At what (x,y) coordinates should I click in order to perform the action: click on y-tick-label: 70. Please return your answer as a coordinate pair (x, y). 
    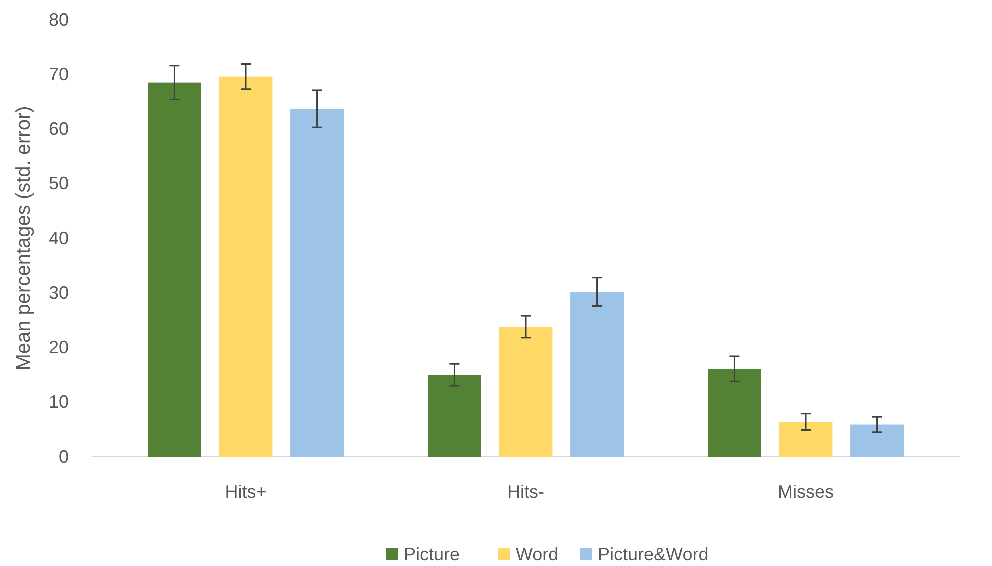
    Looking at the image, I should click on (58, 74).